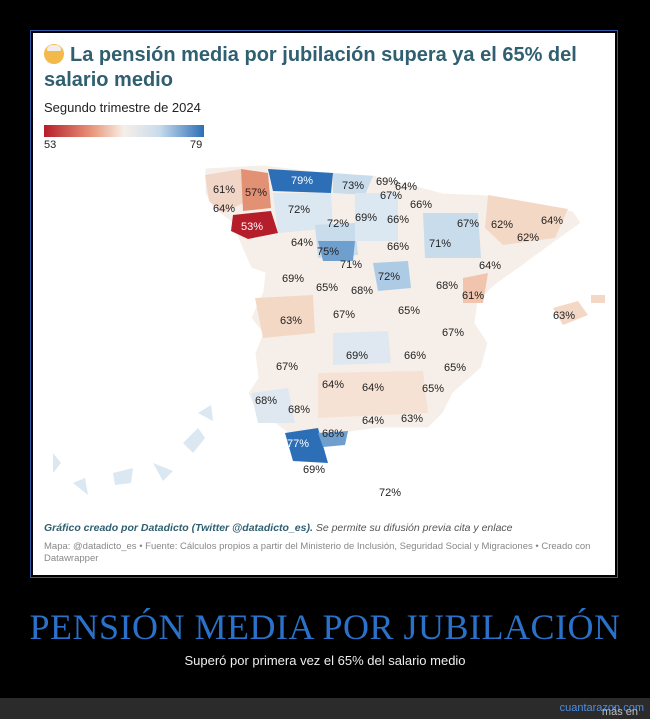 The image size is (650, 719). What do you see at coordinates (122, 107) in the screenshot?
I see `chart-subtitle: Segundo trimestre de 2024` at bounding box center [122, 107].